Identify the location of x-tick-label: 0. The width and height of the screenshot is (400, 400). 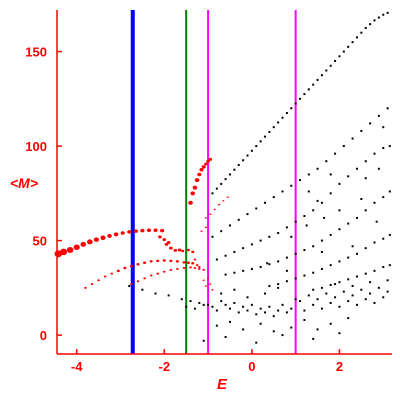
(251, 366).